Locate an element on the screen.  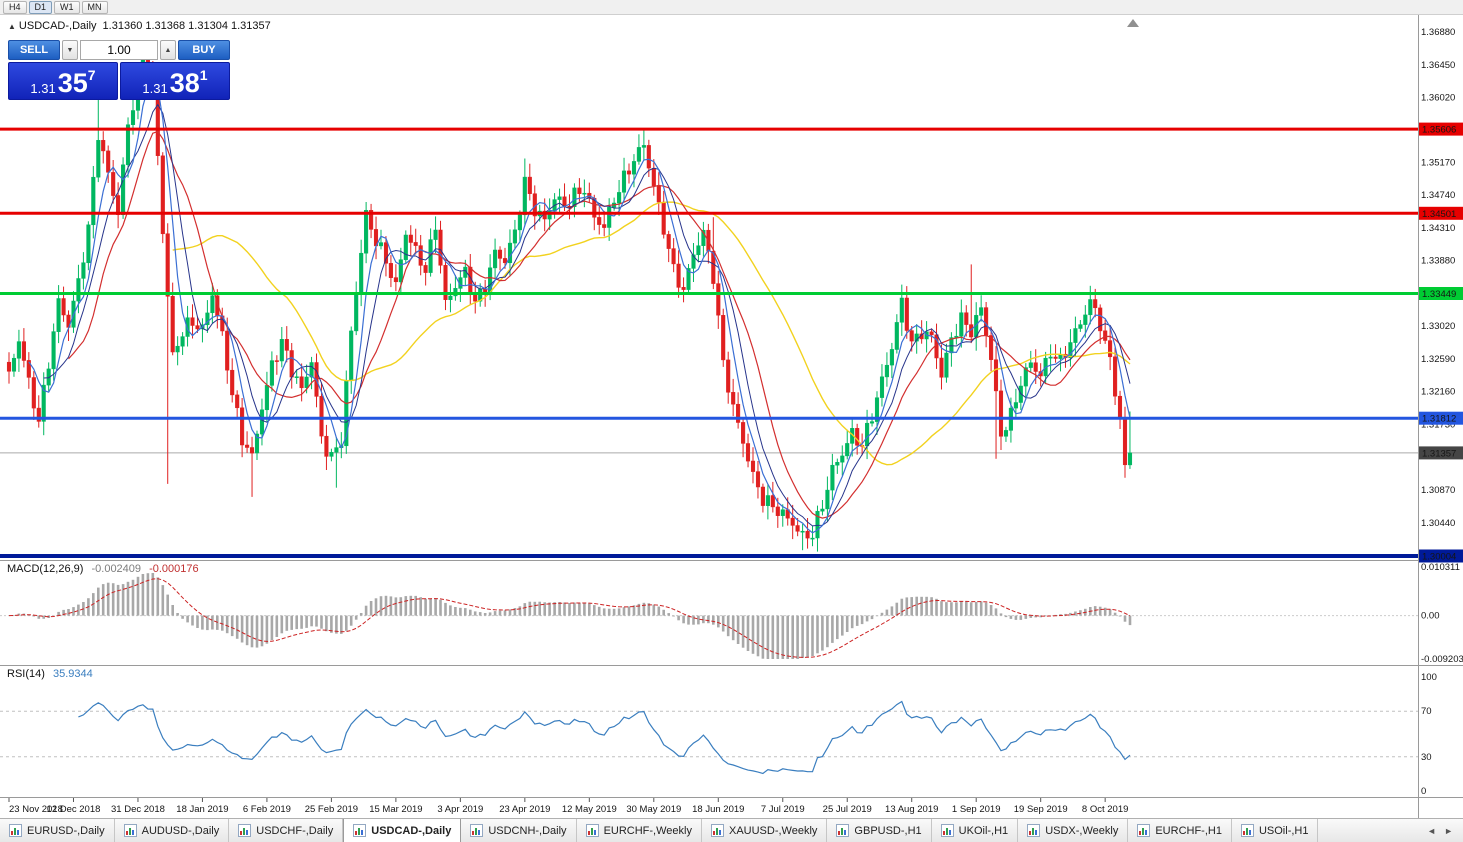
timeframe-toolbar: H4 D1 W1 MN is located at coordinates (731, 7).